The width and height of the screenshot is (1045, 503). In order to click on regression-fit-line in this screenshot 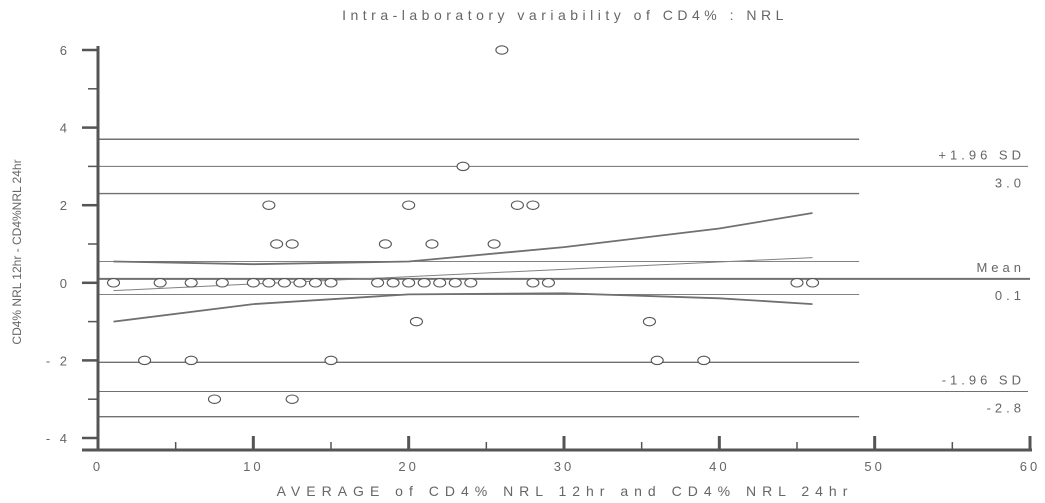, I will do `click(463, 274)`.